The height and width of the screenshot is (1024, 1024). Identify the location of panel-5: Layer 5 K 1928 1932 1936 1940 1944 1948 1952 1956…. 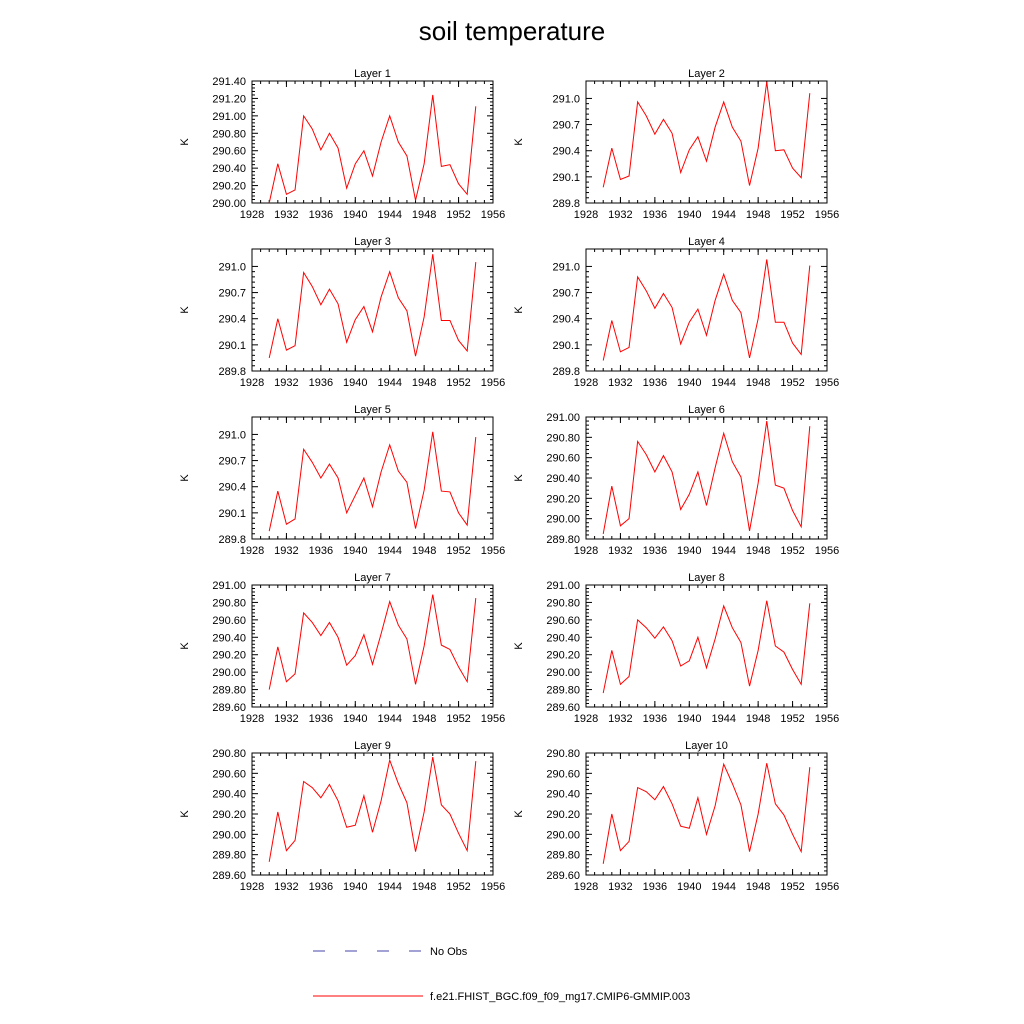
(342, 480).